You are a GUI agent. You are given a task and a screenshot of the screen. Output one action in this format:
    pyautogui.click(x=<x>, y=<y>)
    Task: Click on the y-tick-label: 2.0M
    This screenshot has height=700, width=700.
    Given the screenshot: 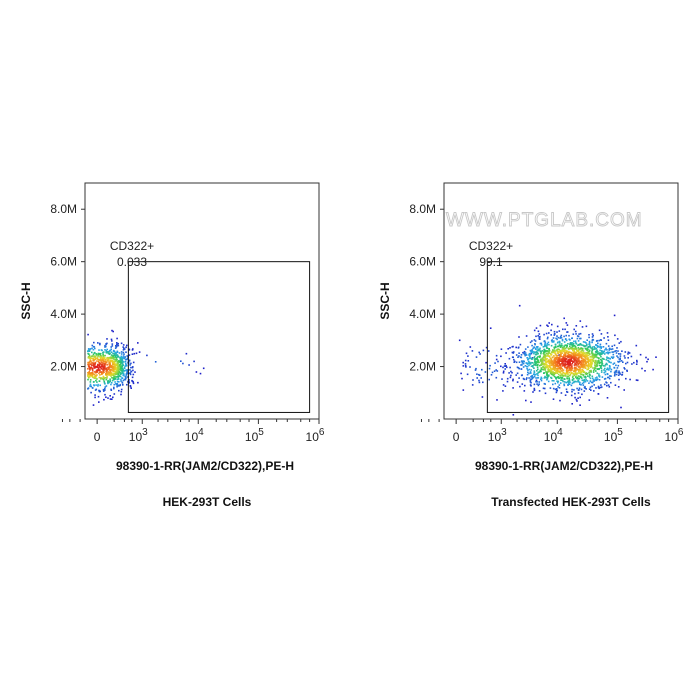 What is the action you would take?
    pyautogui.click(x=63, y=367)
    